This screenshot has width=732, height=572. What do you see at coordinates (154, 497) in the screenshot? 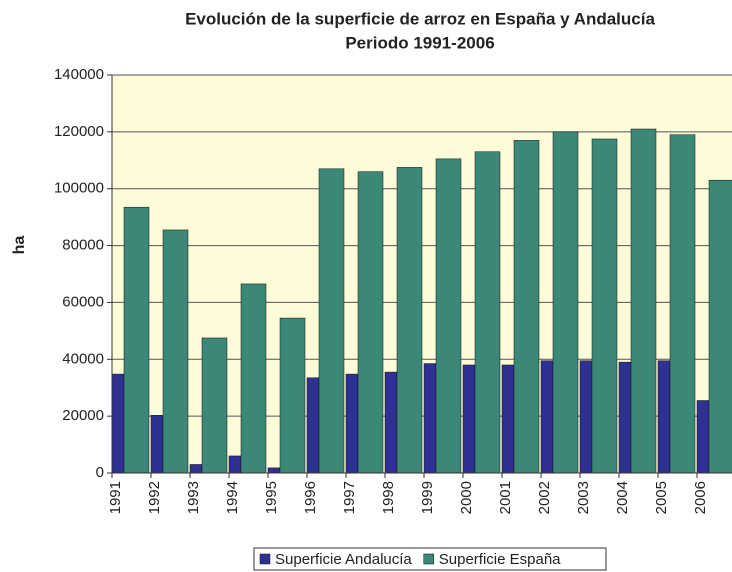
I see `x-tick-label: 1992` at bounding box center [154, 497].